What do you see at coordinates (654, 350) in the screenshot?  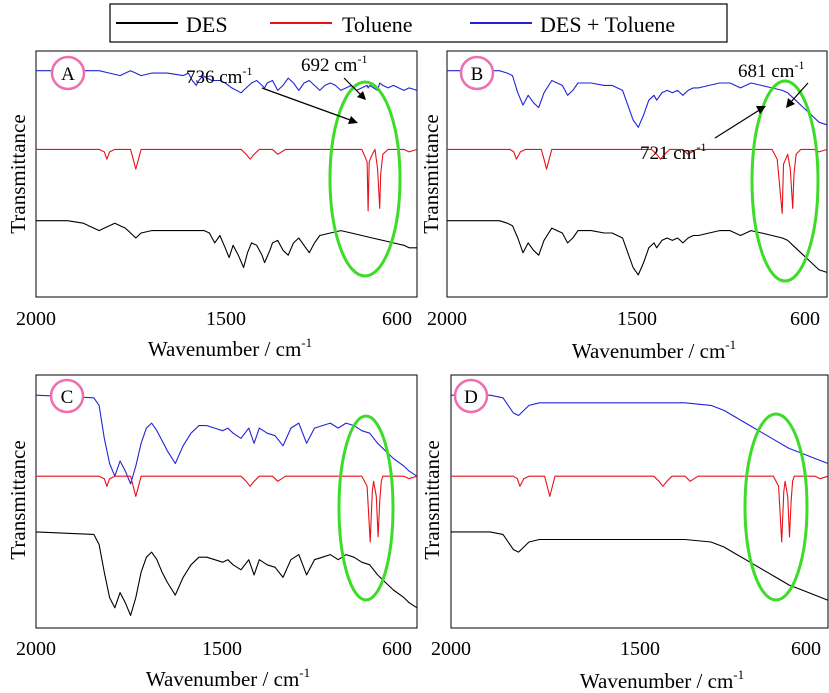 I see `panel-b-xlabel: Wavenumber / cm-1` at bounding box center [654, 350].